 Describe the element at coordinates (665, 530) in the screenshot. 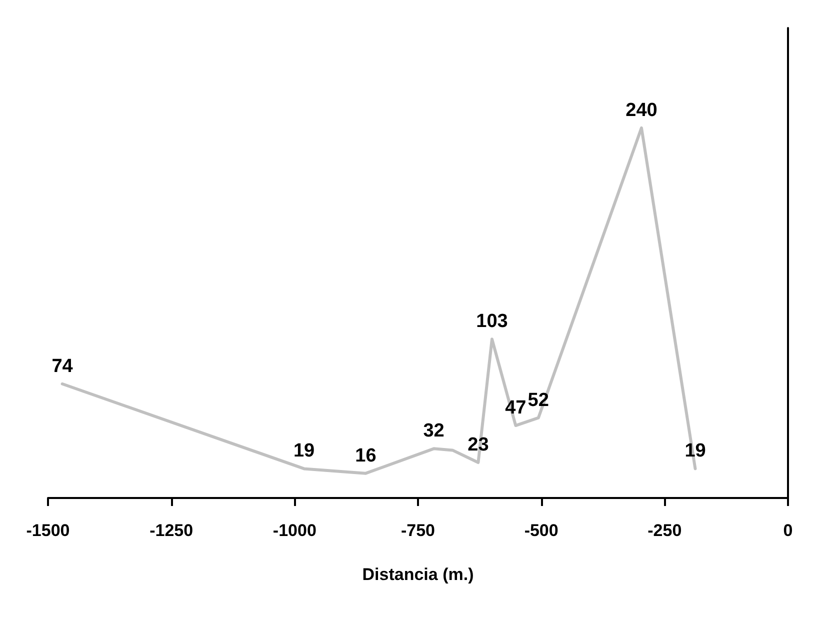

I see `x-tick-label: -250` at that location.